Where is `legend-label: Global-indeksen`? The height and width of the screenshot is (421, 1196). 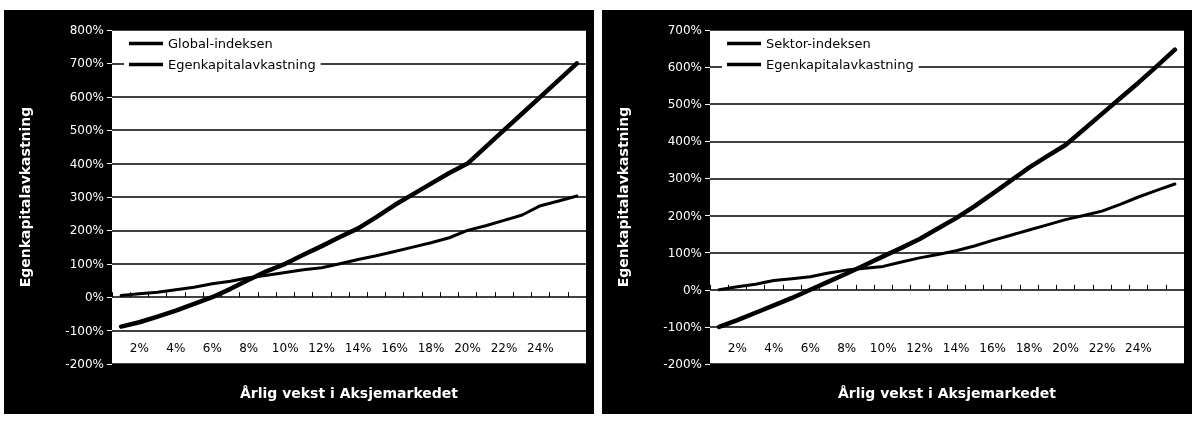 legend-label: Global-indeksen is located at coordinates (220, 43).